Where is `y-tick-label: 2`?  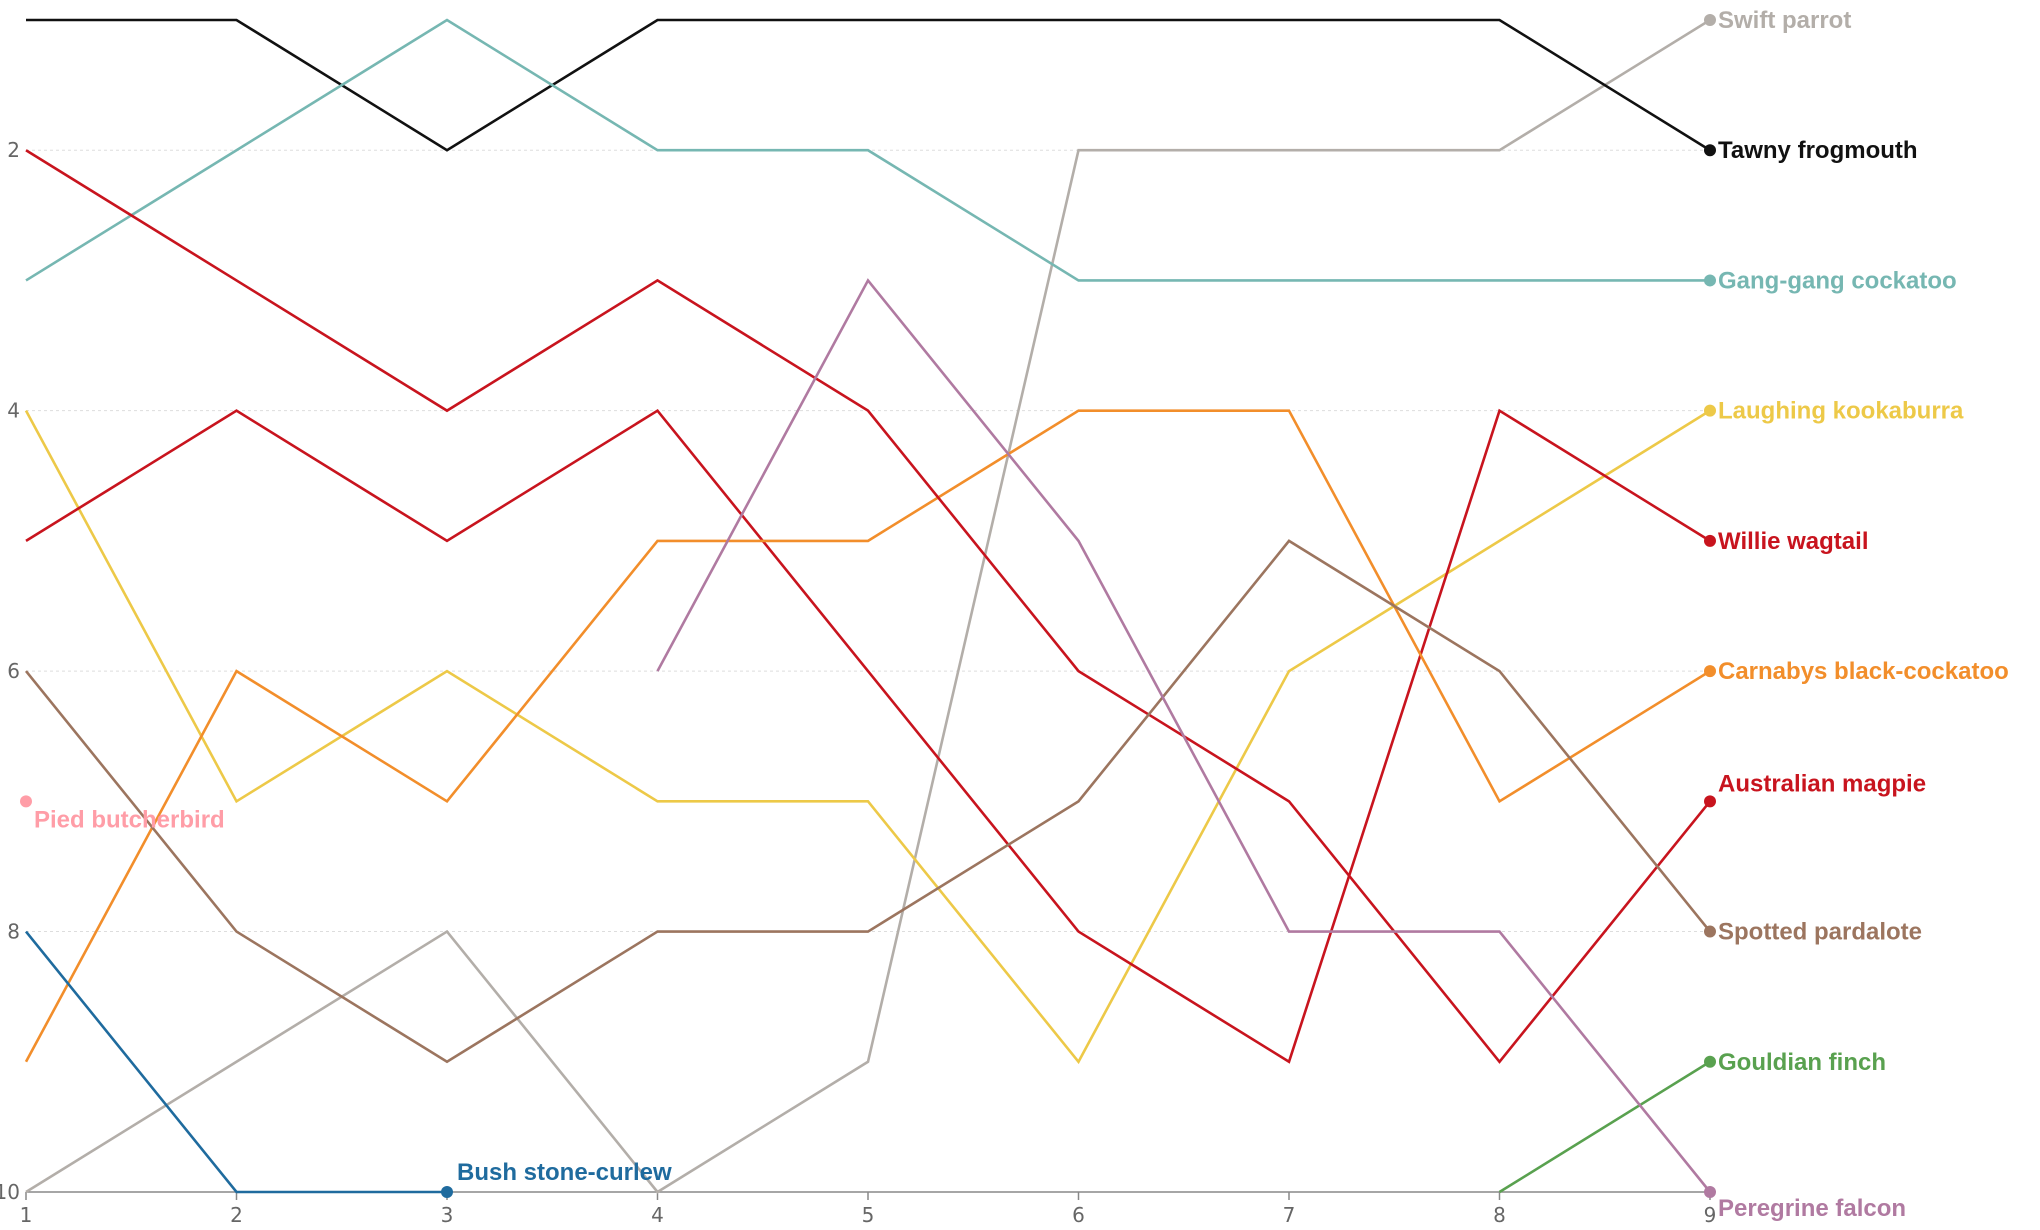 y-tick-label: 2 is located at coordinates (13, 150).